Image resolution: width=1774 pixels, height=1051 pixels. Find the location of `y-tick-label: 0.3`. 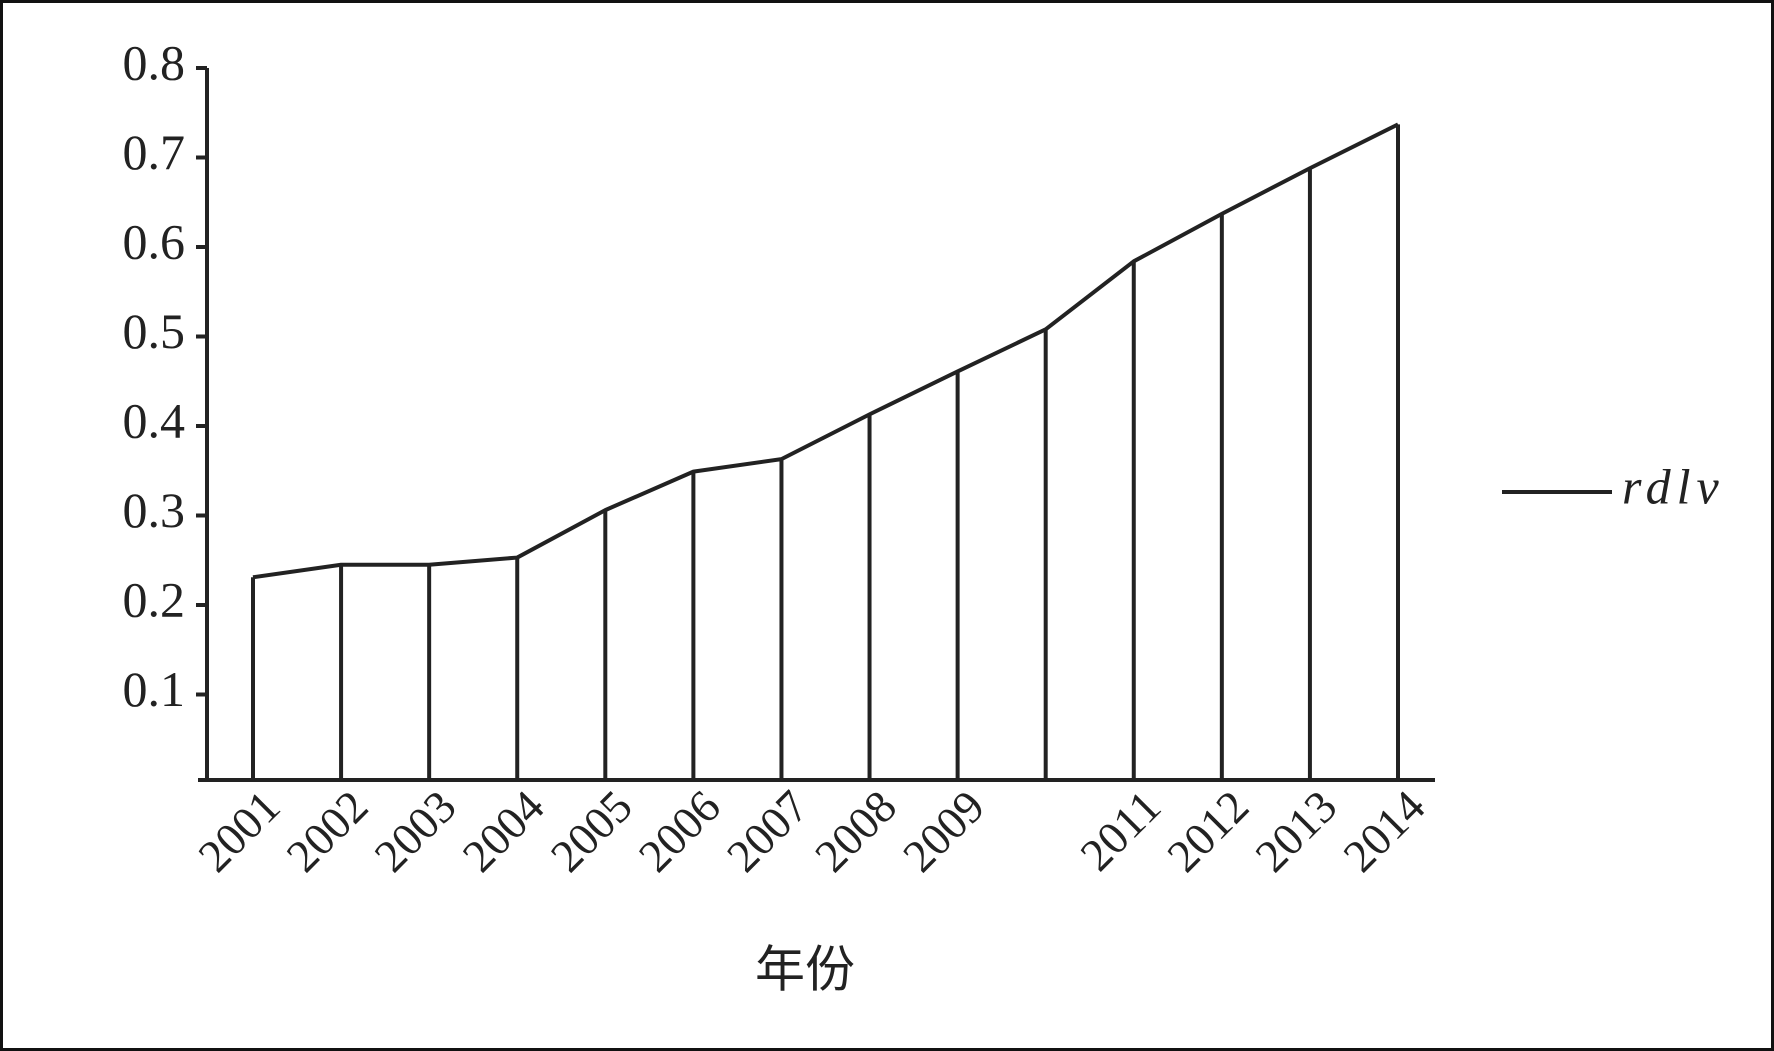

y-tick-label: 0.3 is located at coordinates (154, 510).